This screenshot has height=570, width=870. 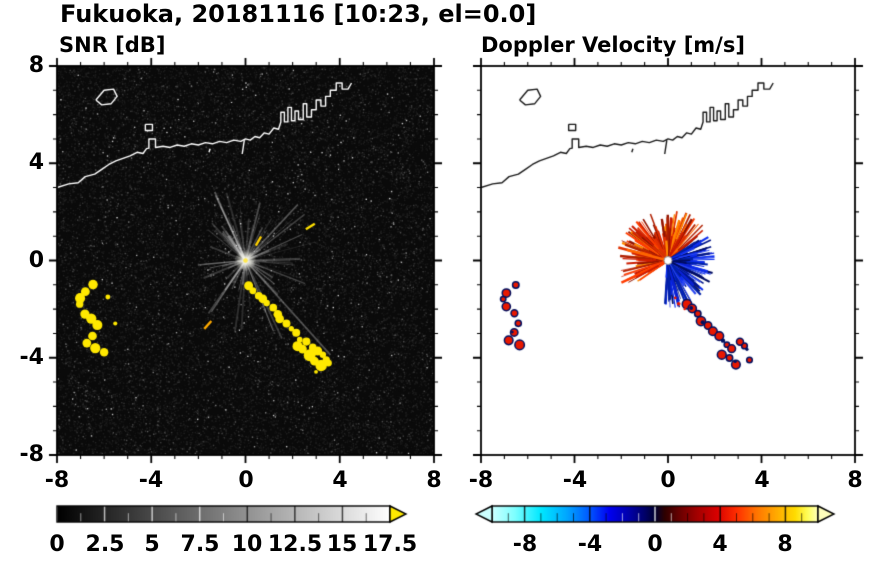 What do you see at coordinates (246, 480) in the screenshot?
I see `snr-x-tick-label-2: 0` at bounding box center [246, 480].